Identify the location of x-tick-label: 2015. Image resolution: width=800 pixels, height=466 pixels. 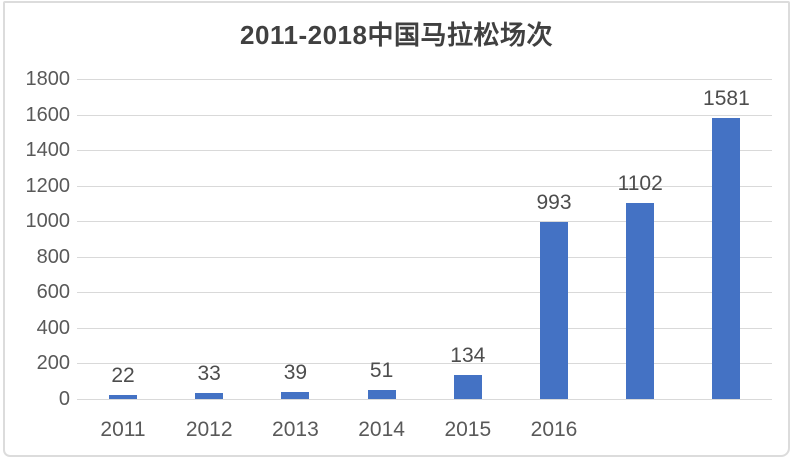
(468, 429).